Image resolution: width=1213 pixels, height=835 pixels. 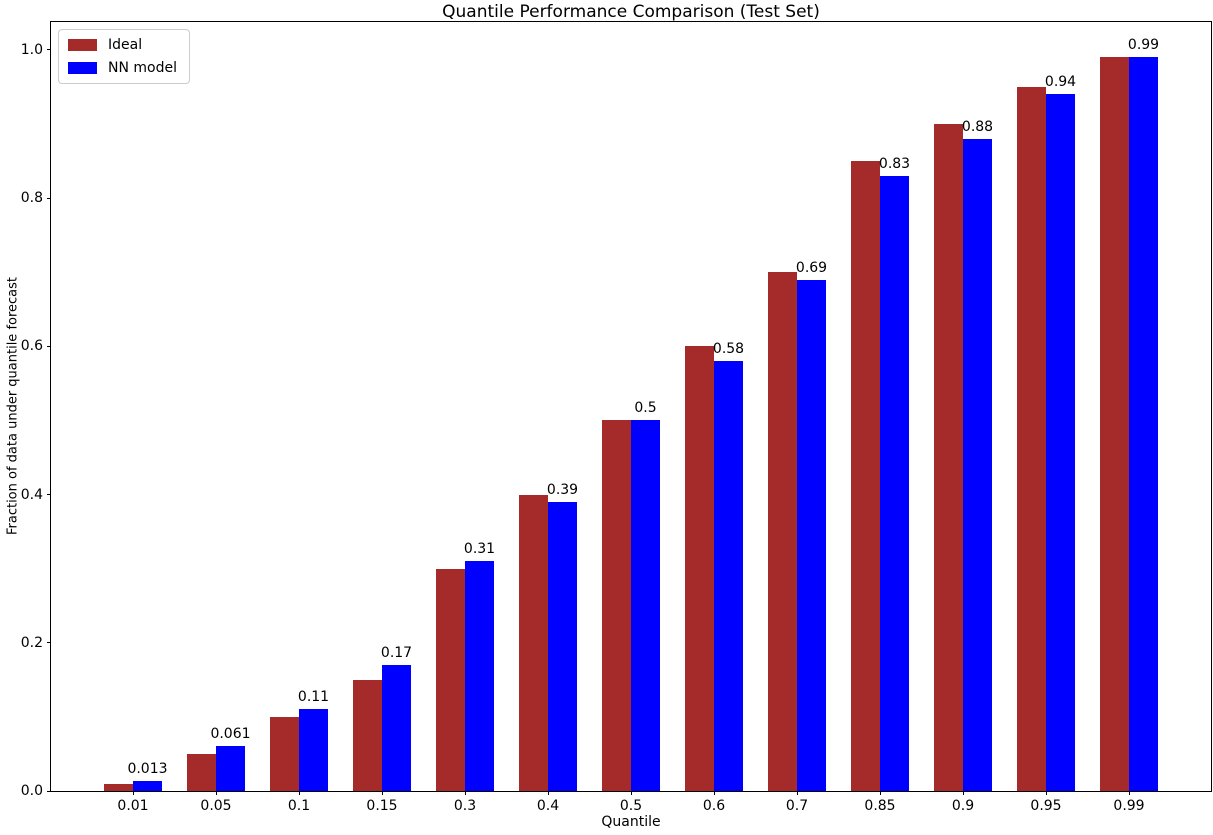 I want to click on bar-nn-model-0.01, so click(x=147, y=786).